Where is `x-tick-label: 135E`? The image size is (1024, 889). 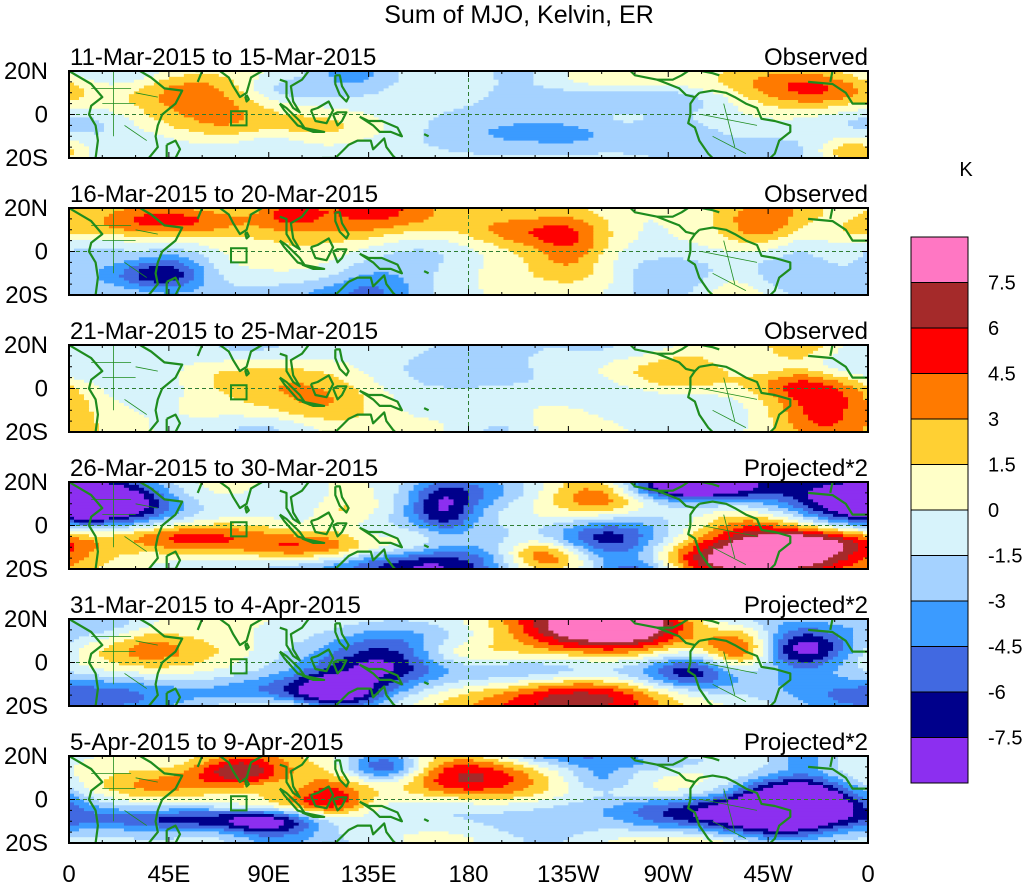
x-tick-label: 135E is located at coordinates (369, 874).